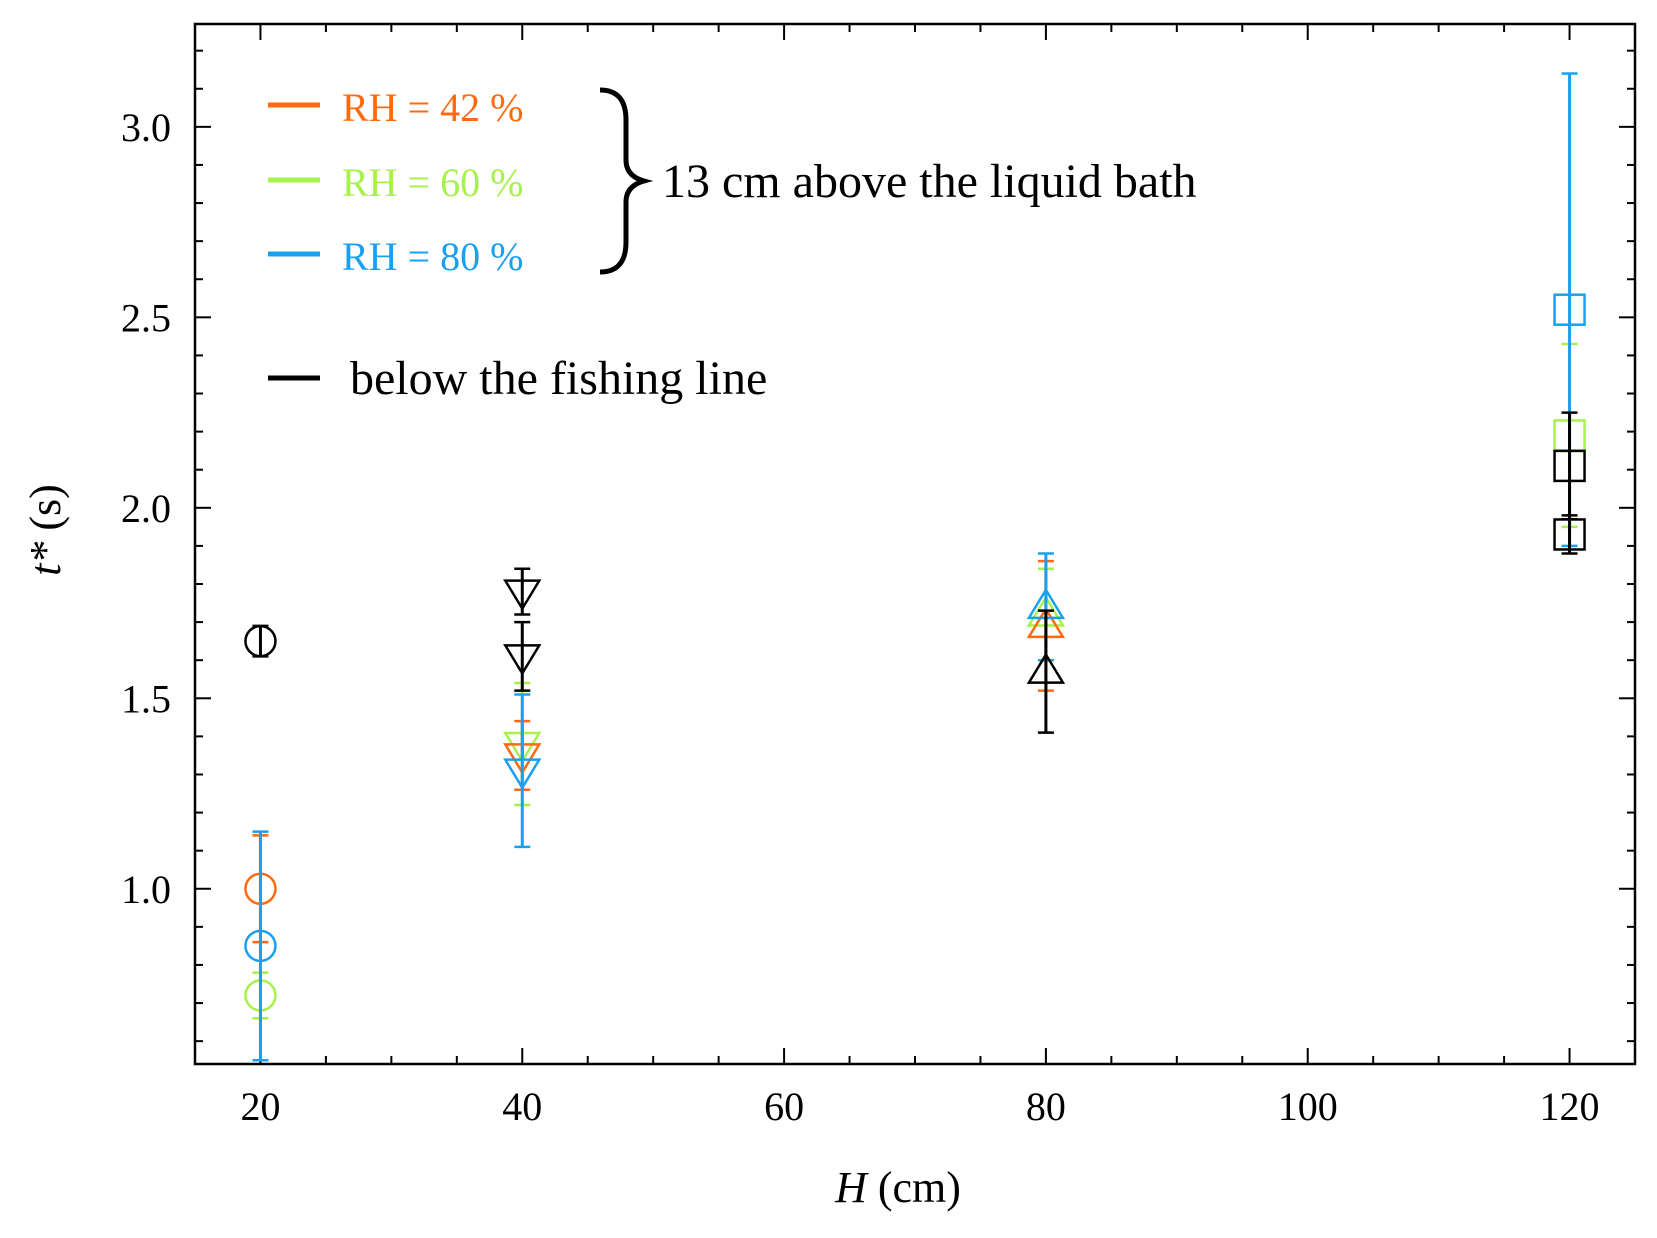  Describe the element at coordinates (146, 889) in the screenshot. I see `y-tick-label: 1.0` at that location.